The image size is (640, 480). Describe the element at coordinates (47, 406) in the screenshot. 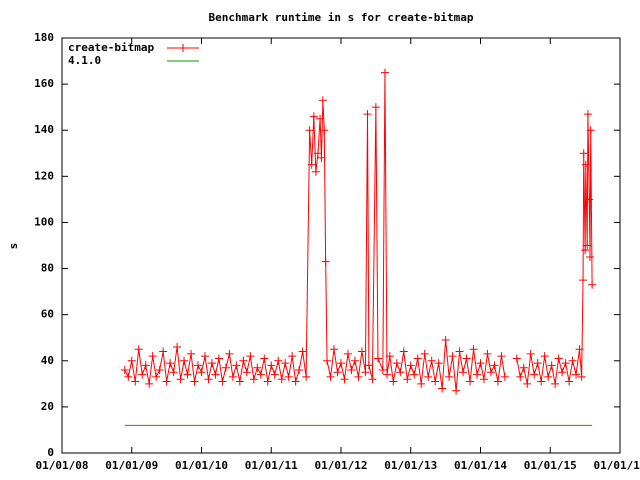

I see `y-tick-label: 20` at that location.